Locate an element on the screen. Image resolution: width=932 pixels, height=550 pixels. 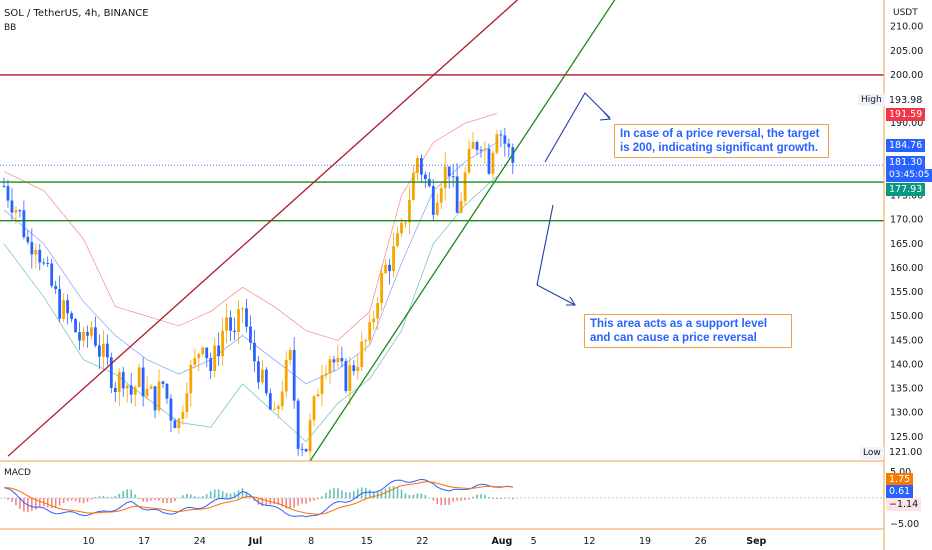
bearish-arrowhead is located at coordinates (571, 301).